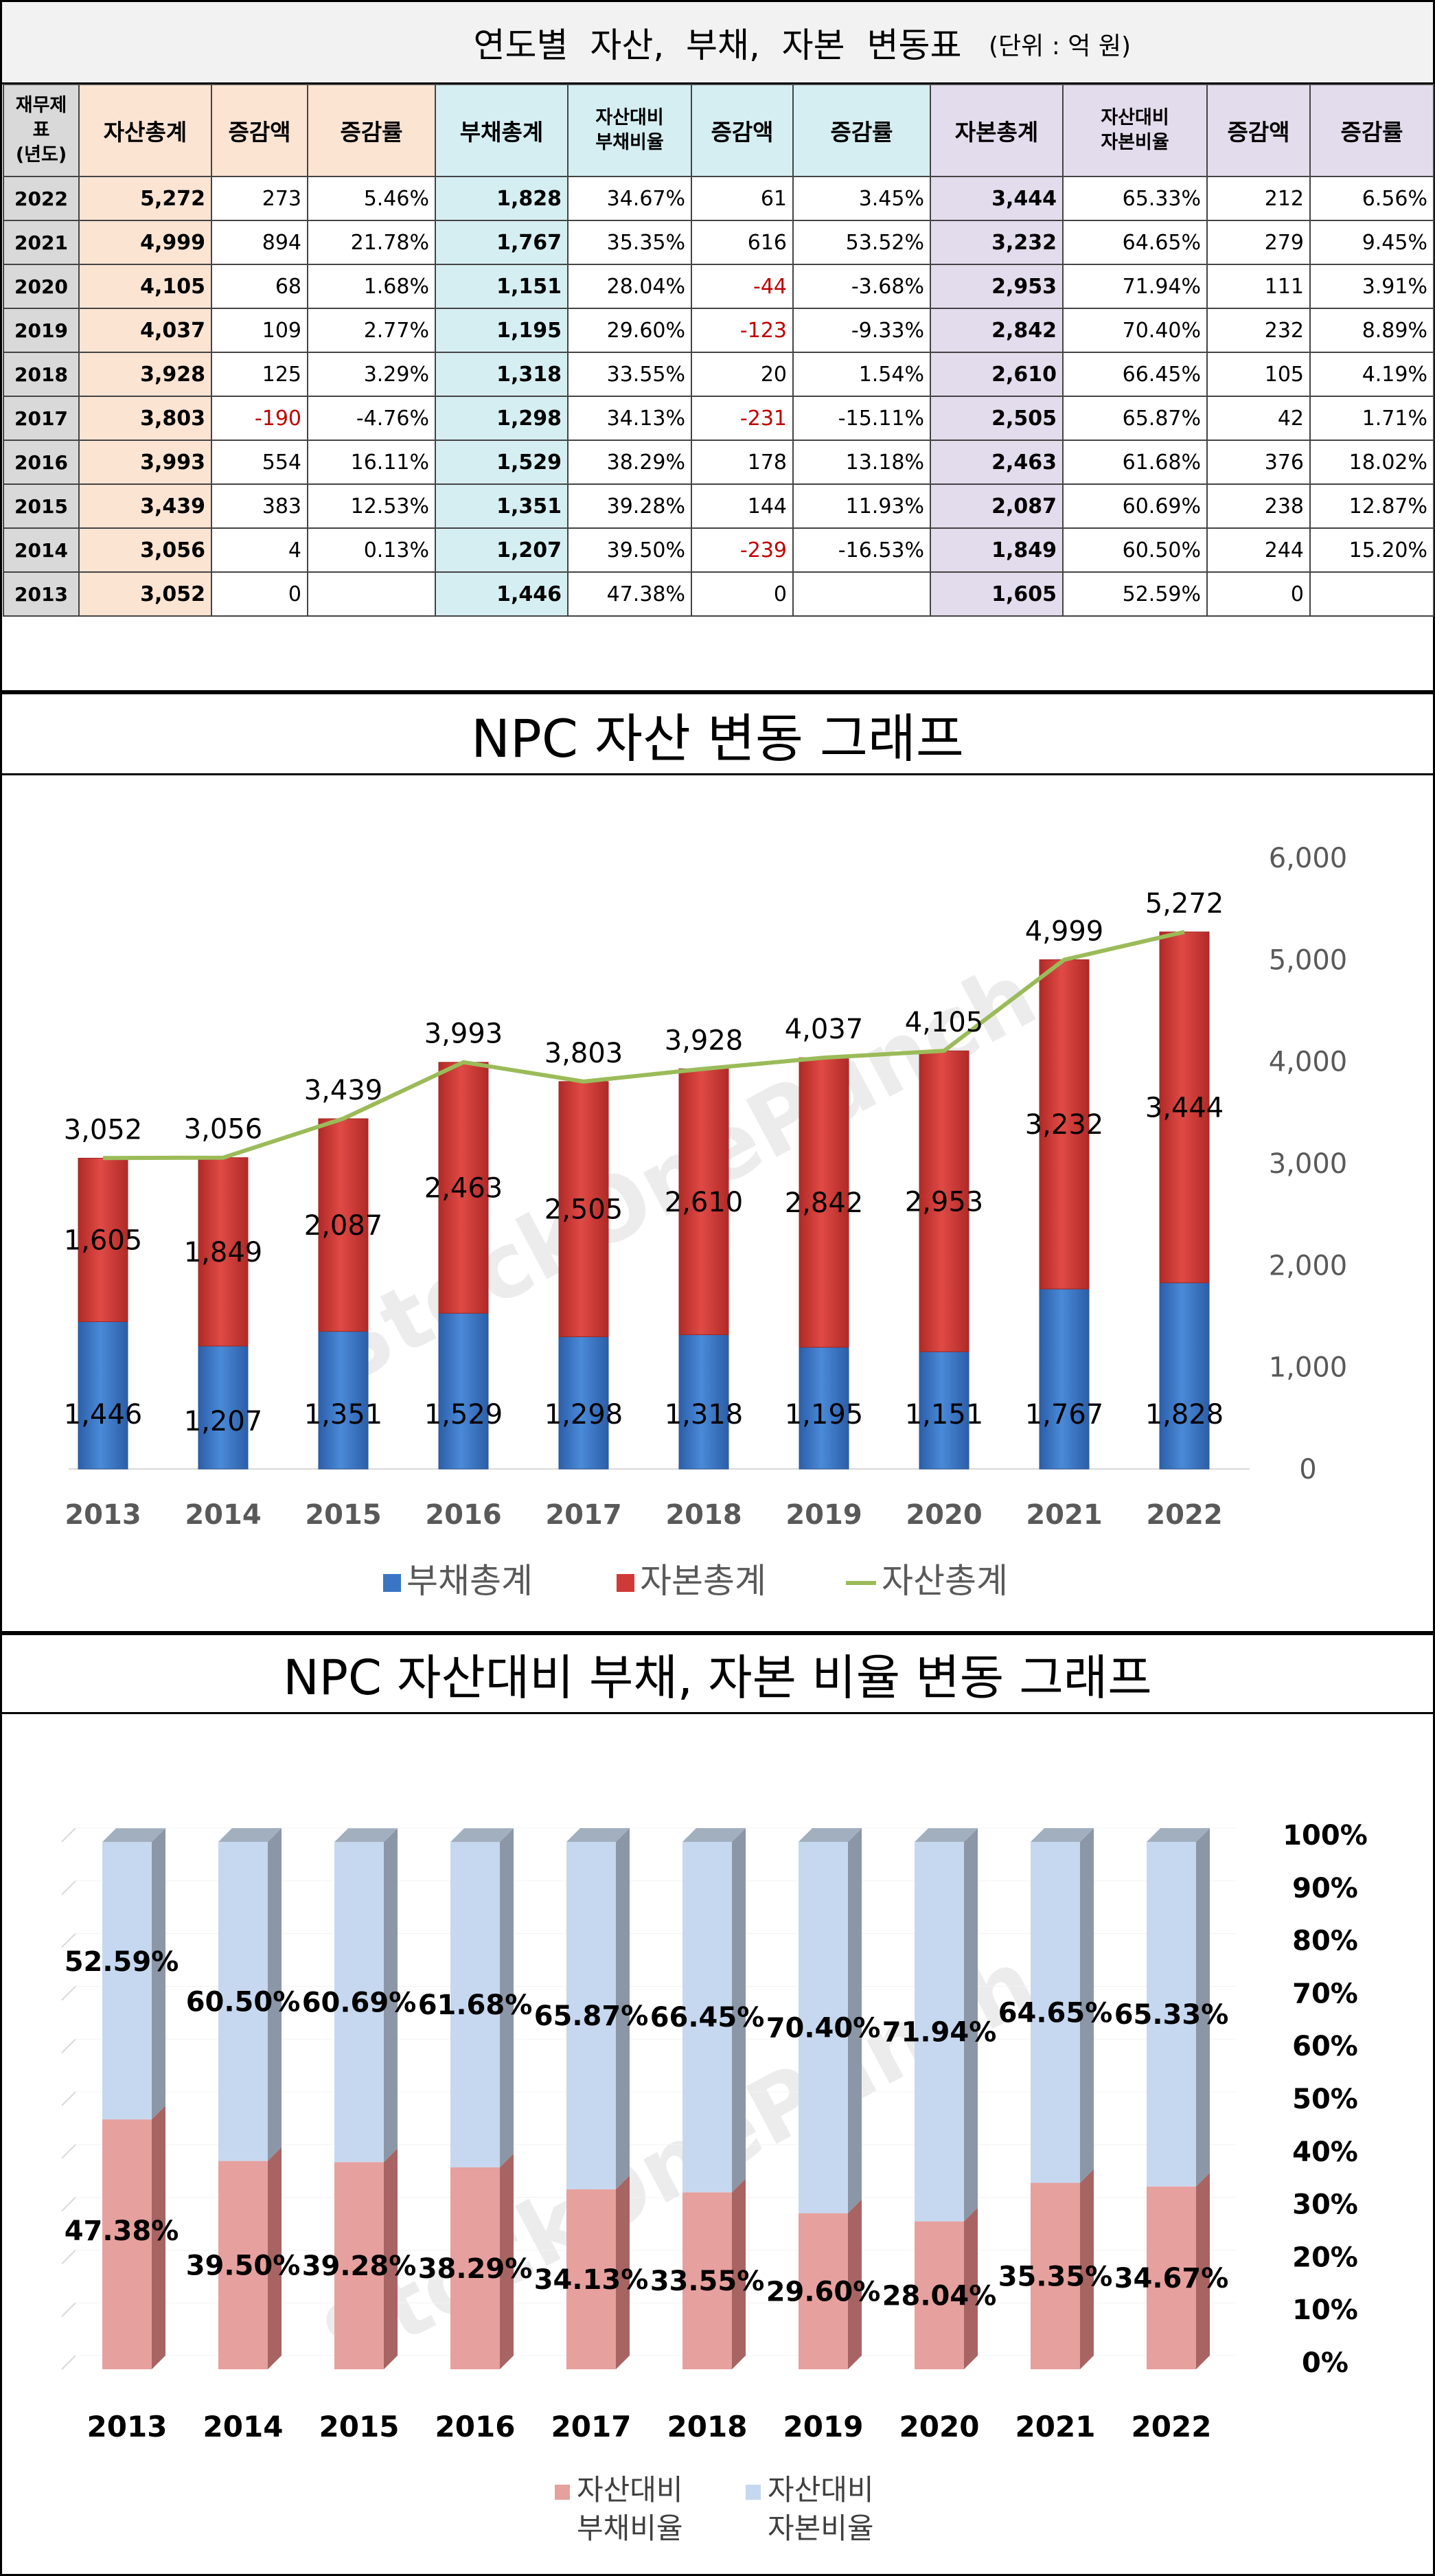 The height and width of the screenshot is (2576, 1435). Describe the element at coordinates (1258, 330) in the screenshot. I see `capital-change-cell: 232` at that location.